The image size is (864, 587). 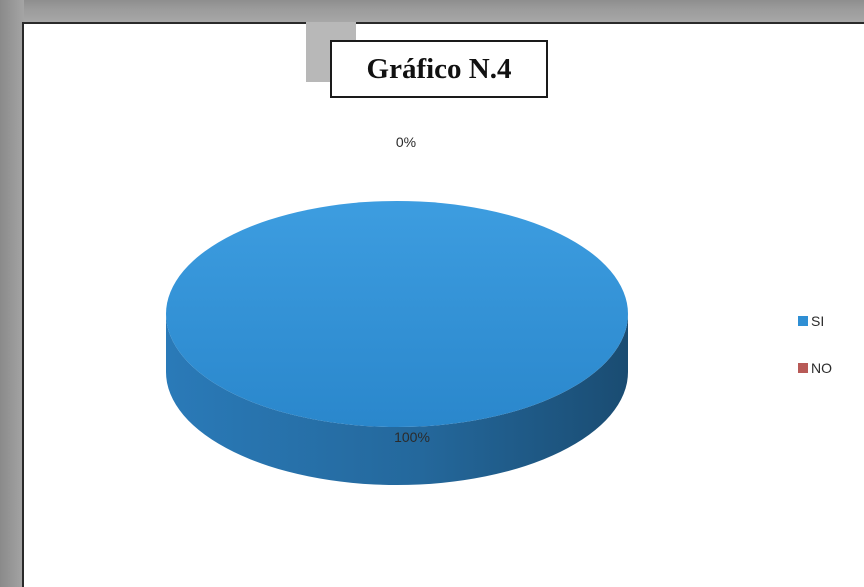 I want to click on legend-swatch-si, so click(x=803, y=321).